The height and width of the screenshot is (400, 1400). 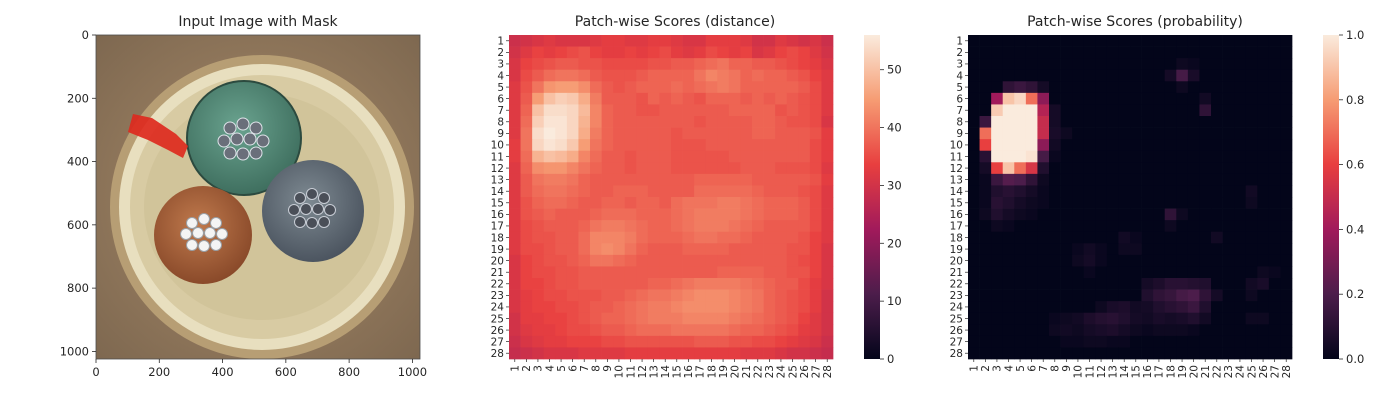 I want to click on row-tick-label: 20, so click(x=497, y=261).